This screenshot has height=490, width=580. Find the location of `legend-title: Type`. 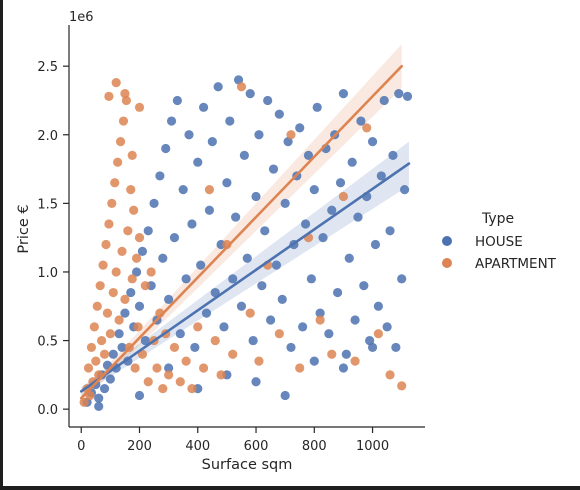

legend-title: Type is located at coordinates (497, 219).